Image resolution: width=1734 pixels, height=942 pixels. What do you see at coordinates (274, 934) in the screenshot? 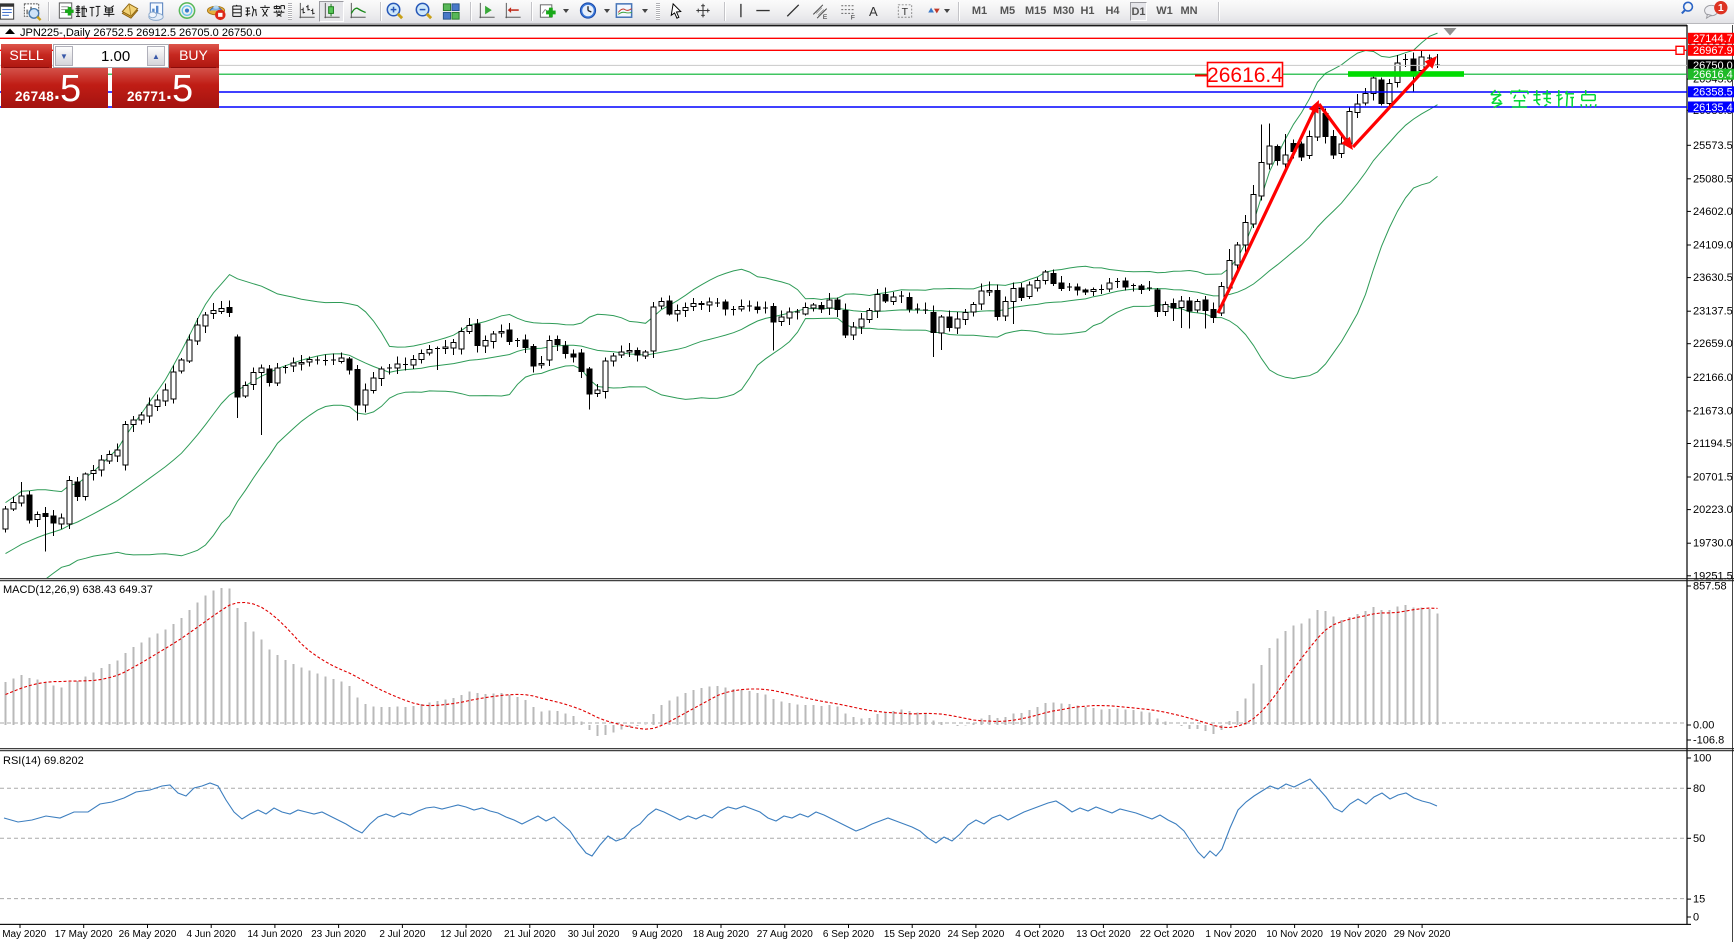
I see `svg-text: 14 Jun 2020` at bounding box center [274, 934].